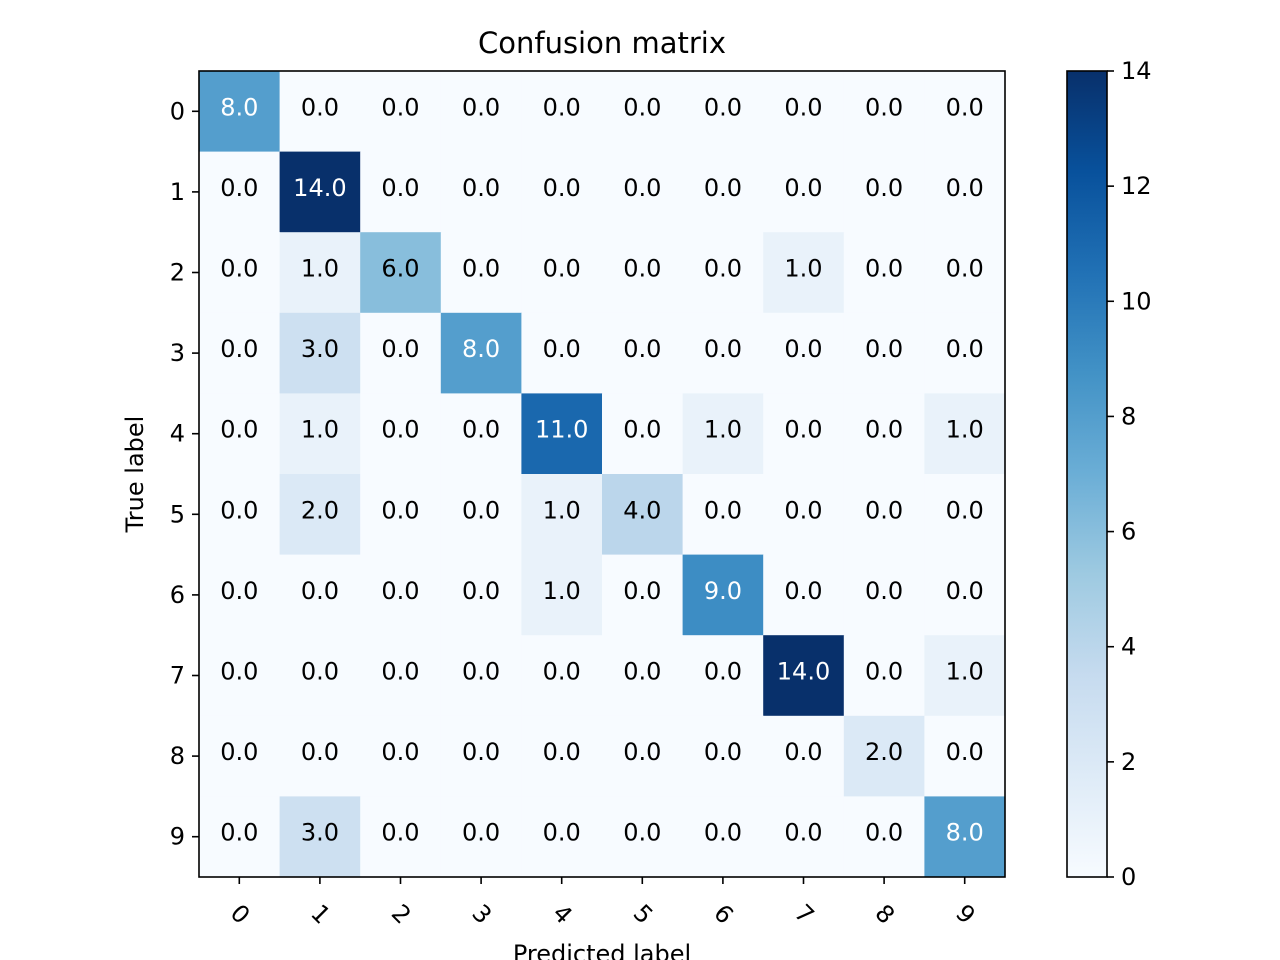 Image resolution: width=1280 pixels, height=960 pixels. Describe the element at coordinates (1128, 647) in the screenshot. I see `colorbar-tick-label: 4` at that location.